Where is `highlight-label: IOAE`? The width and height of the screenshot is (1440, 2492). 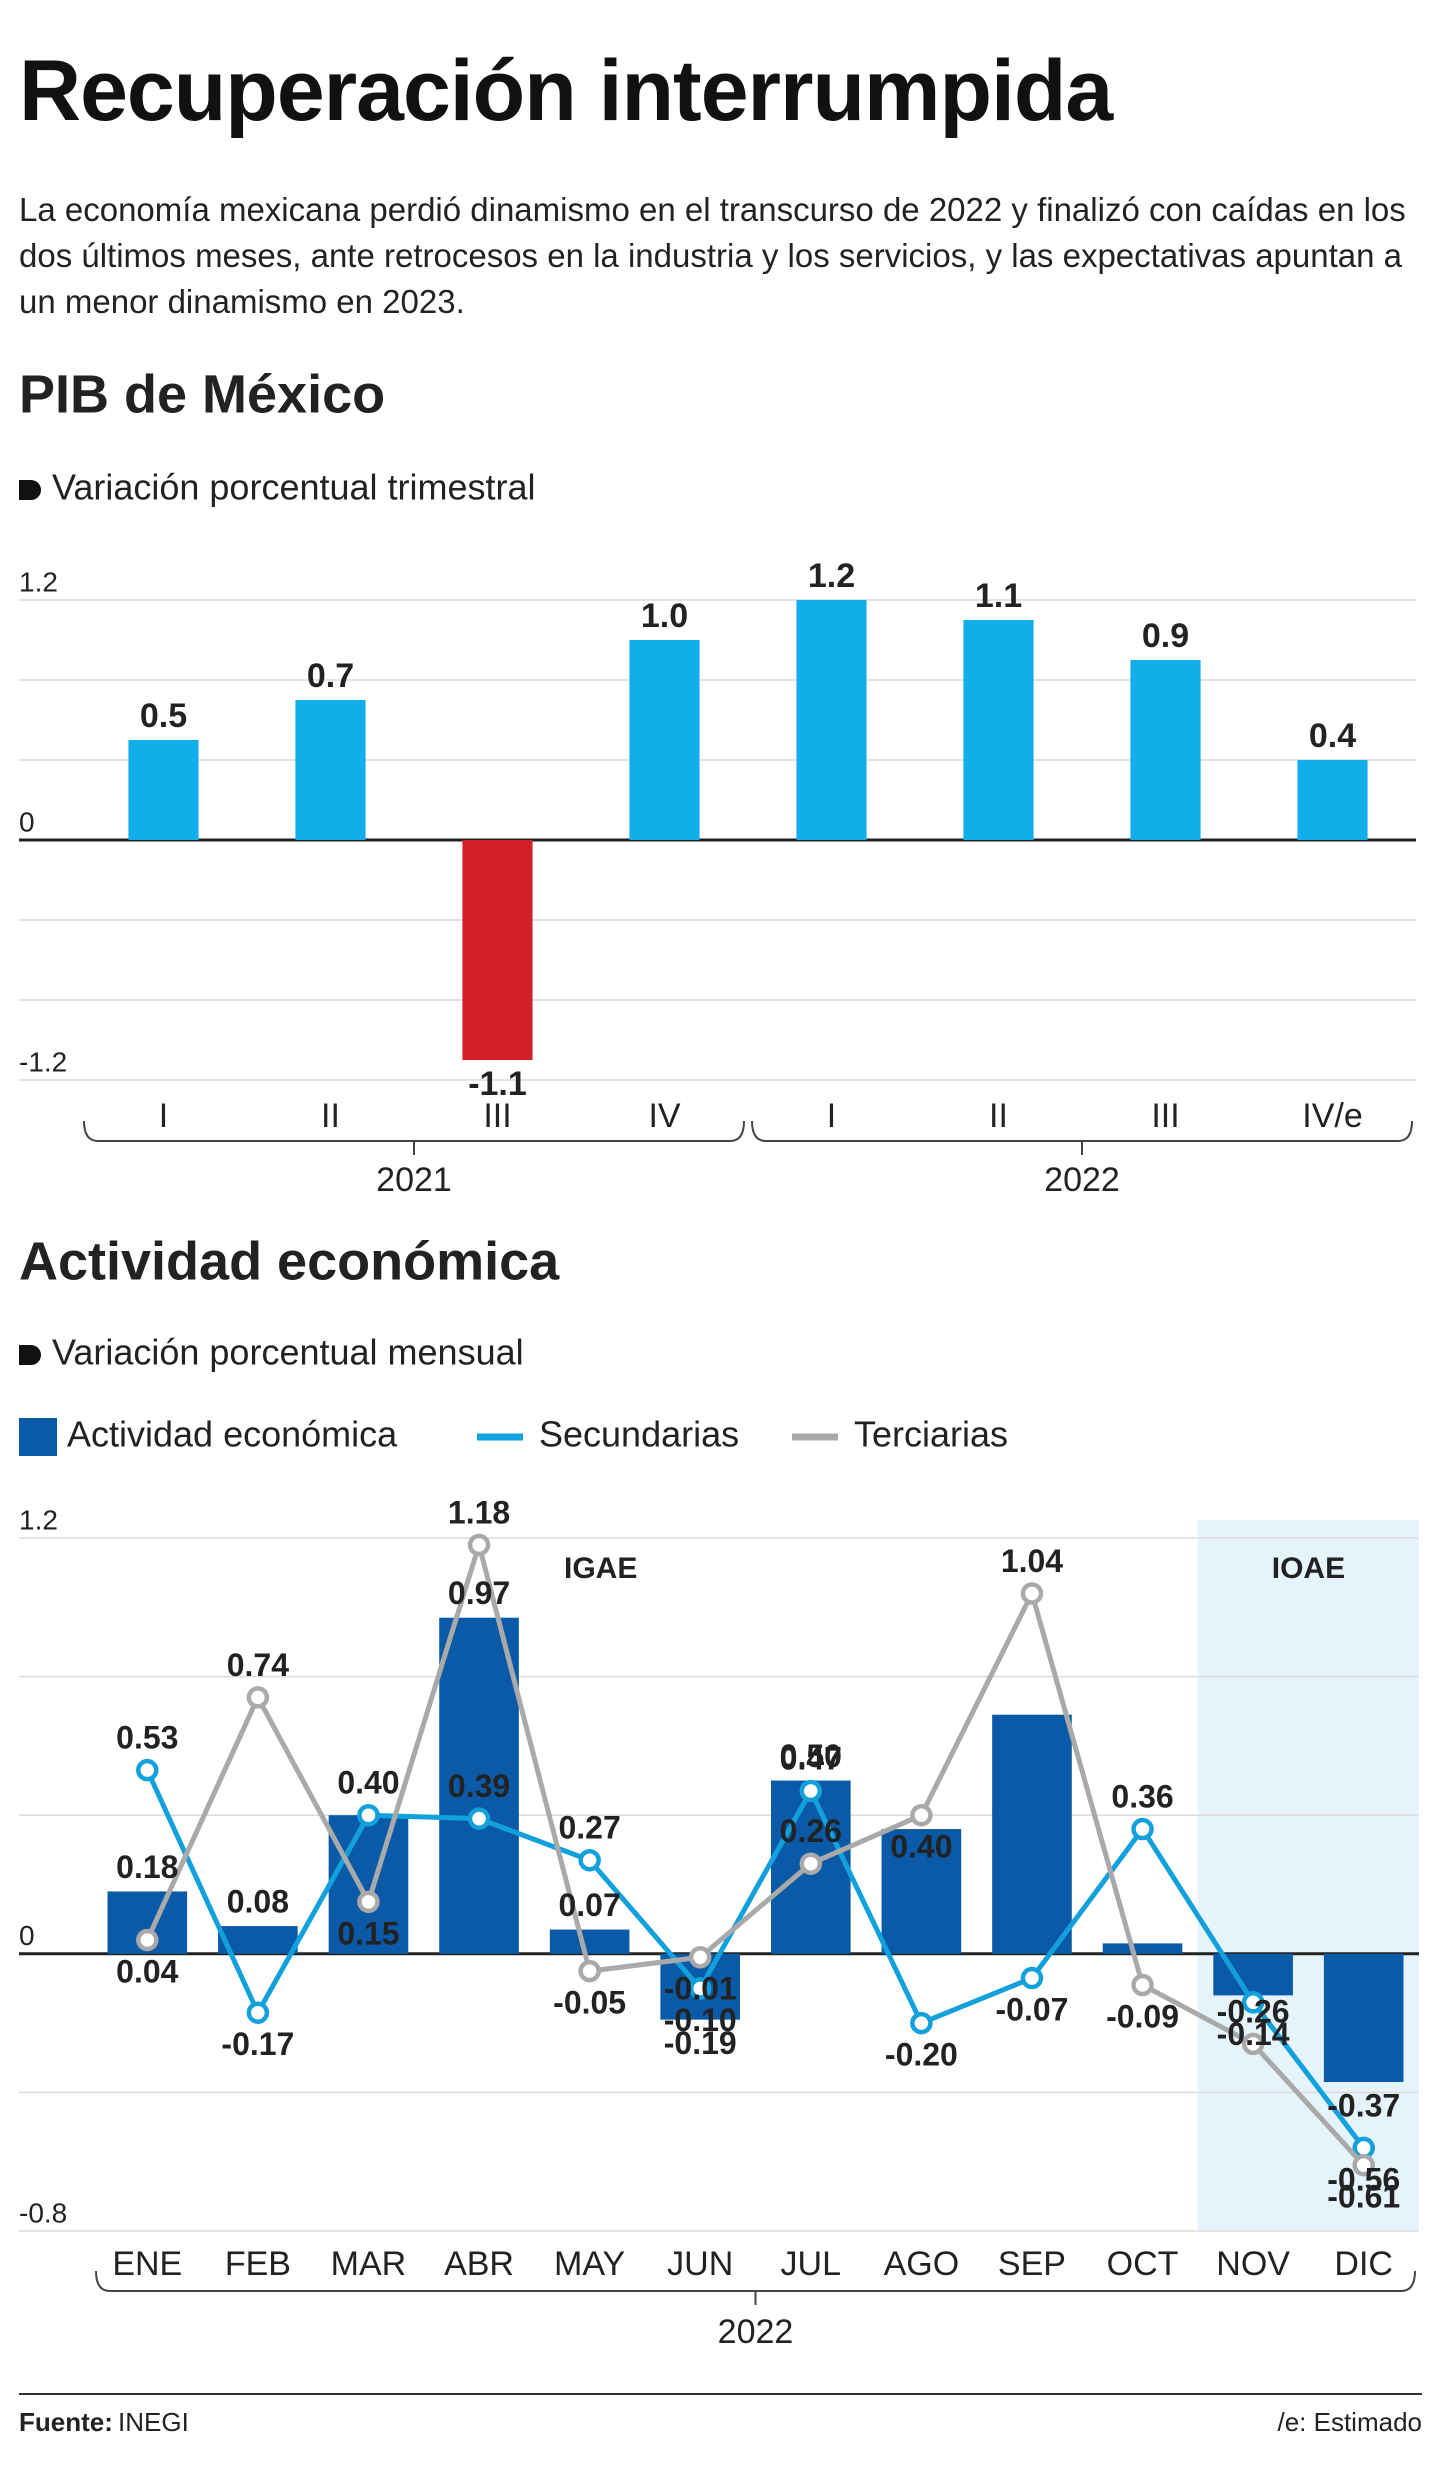
highlight-label: IOAE is located at coordinates (1308, 1568).